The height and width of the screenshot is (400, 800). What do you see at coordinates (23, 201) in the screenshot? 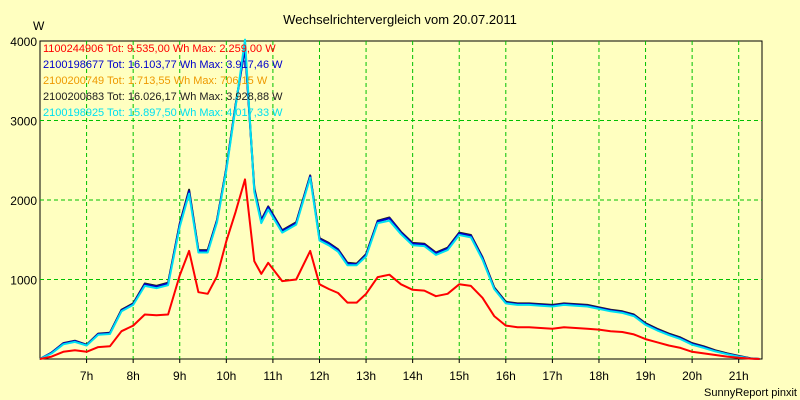
I see `y-tick-label-2000: 2000` at bounding box center [23, 201].